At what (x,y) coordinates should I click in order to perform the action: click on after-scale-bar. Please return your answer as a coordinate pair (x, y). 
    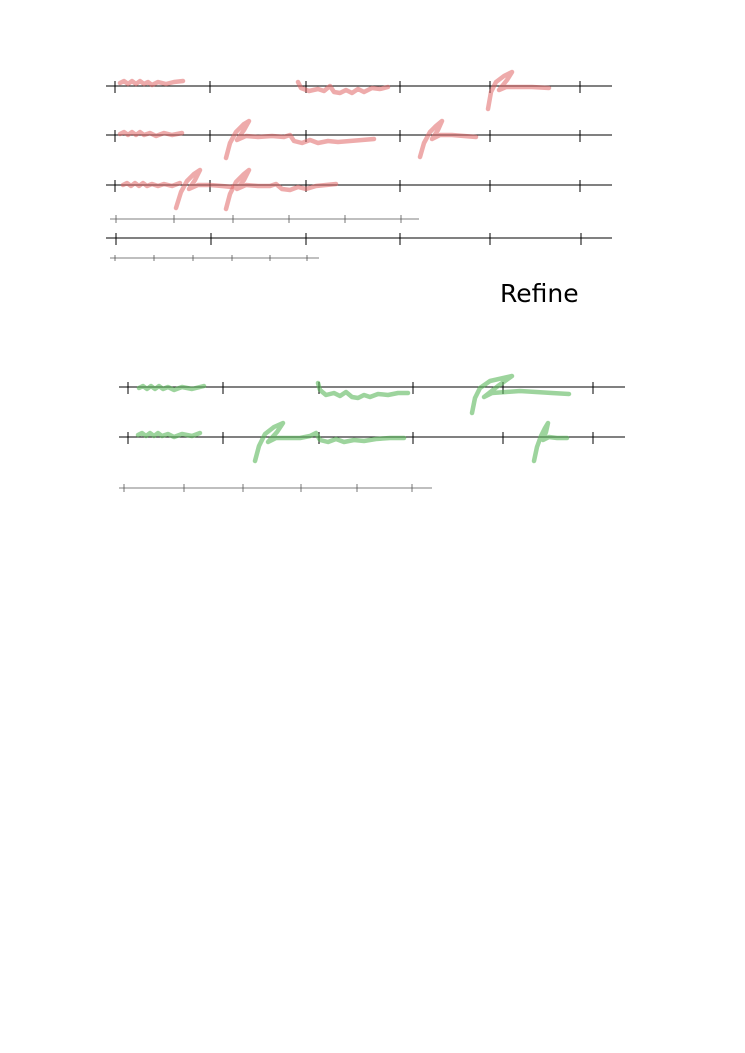
    Looking at the image, I should click on (275, 488).